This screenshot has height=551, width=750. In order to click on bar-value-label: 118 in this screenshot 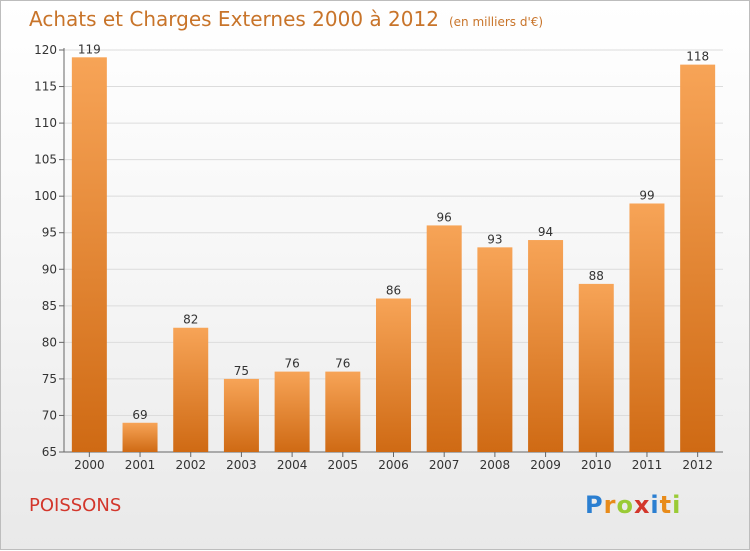, I will do `click(697, 57)`.